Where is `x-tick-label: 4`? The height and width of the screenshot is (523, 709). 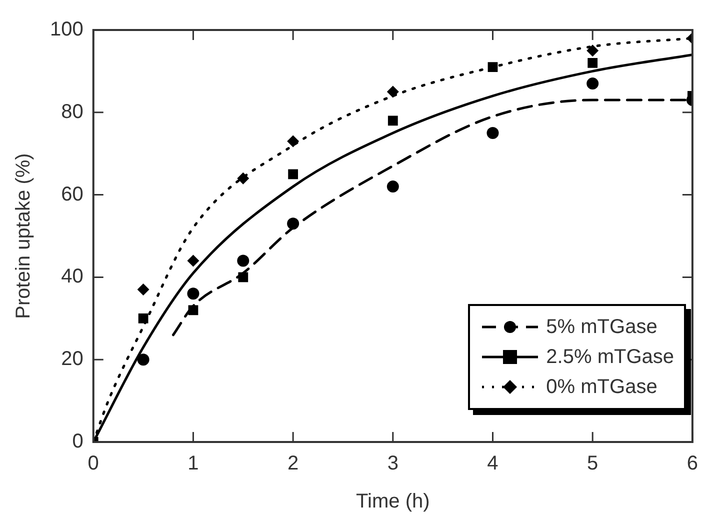 x-tick-label: 4 is located at coordinates (492, 463).